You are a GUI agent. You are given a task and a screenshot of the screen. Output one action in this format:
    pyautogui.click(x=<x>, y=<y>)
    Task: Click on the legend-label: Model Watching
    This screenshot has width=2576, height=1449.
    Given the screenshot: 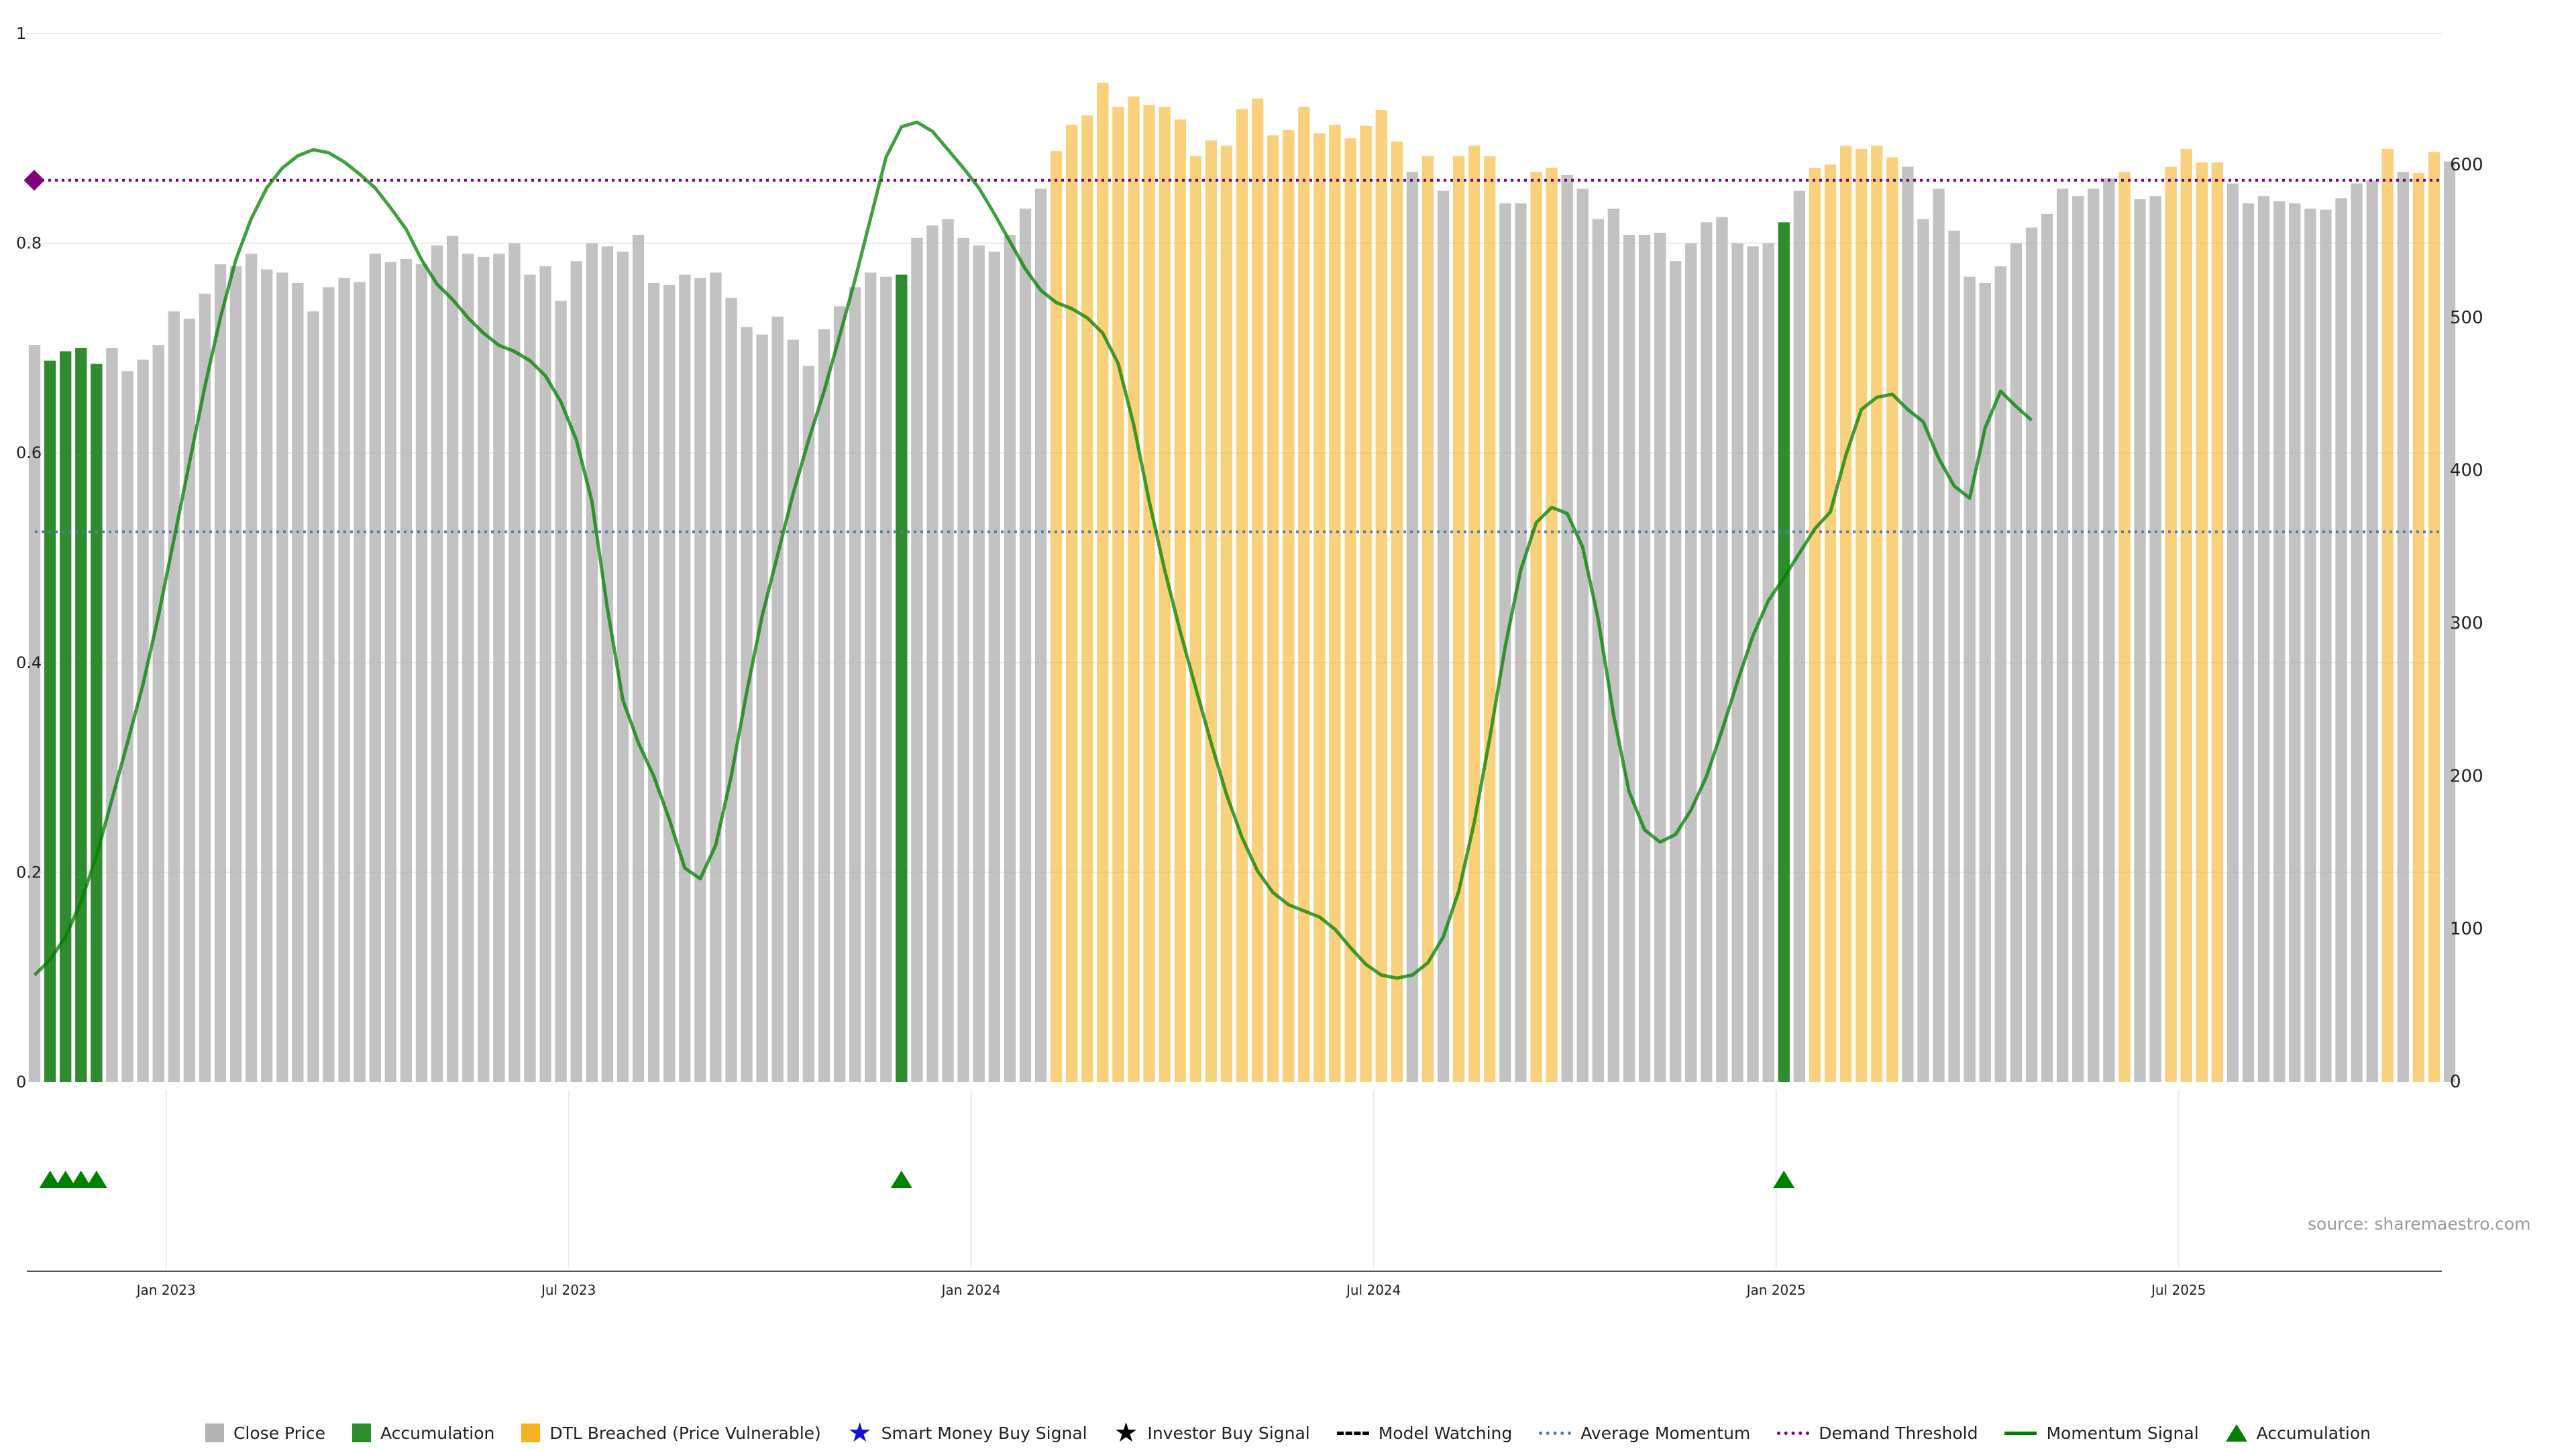 What is the action you would take?
    pyautogui.click(x=1445, y=1433)
    